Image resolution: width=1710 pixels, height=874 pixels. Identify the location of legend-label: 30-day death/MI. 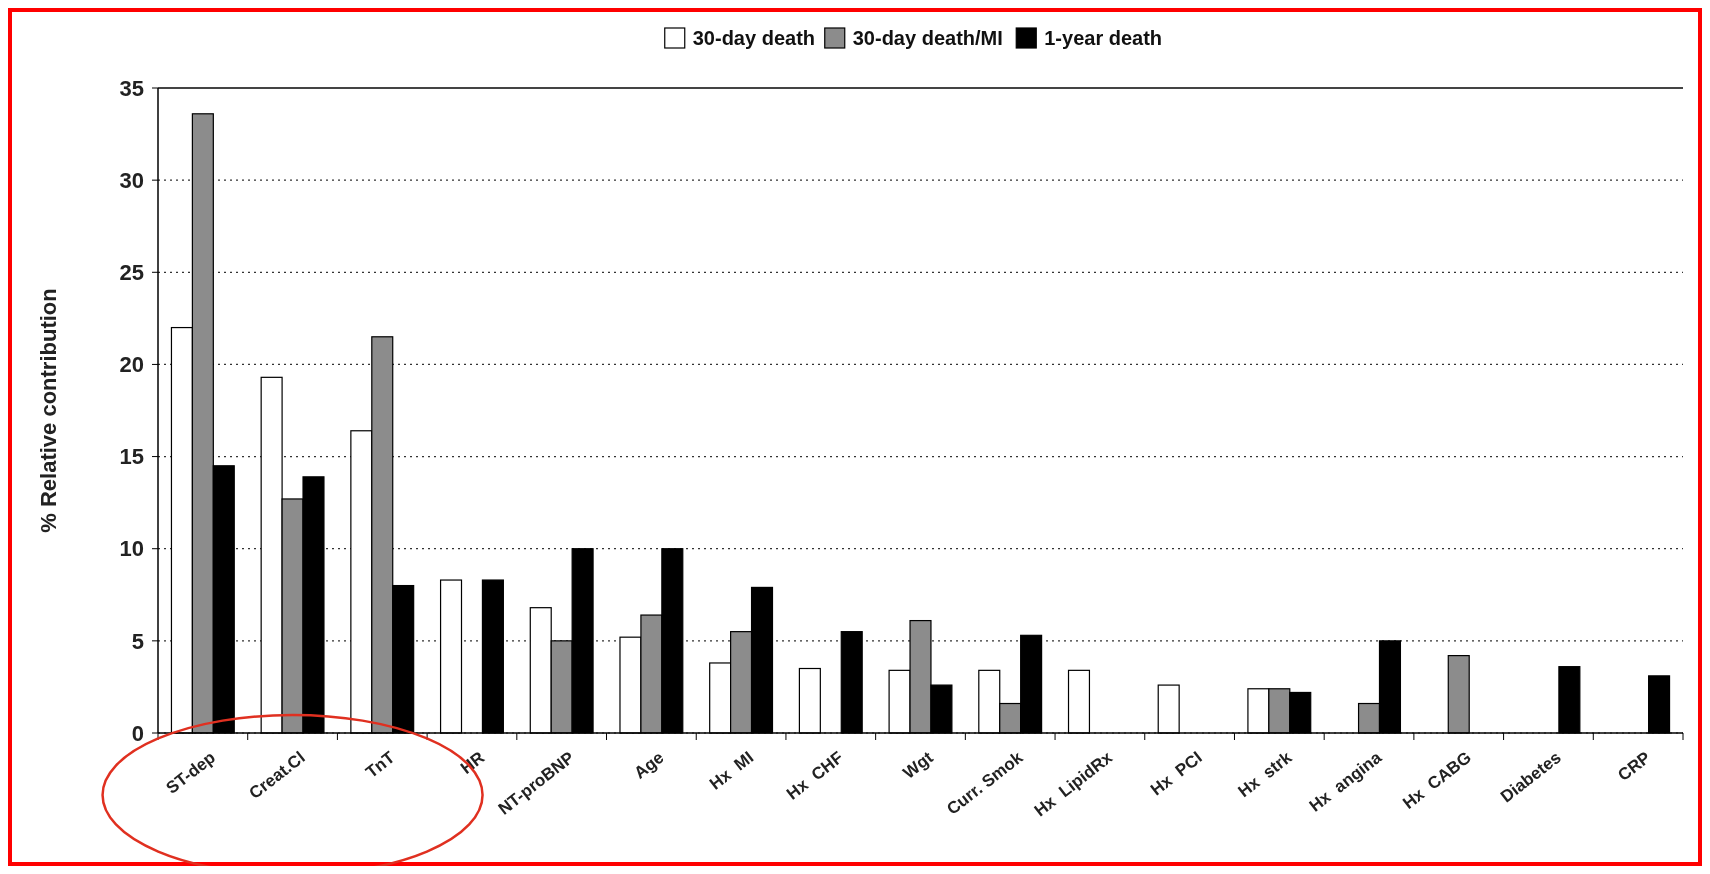
(927, 38).